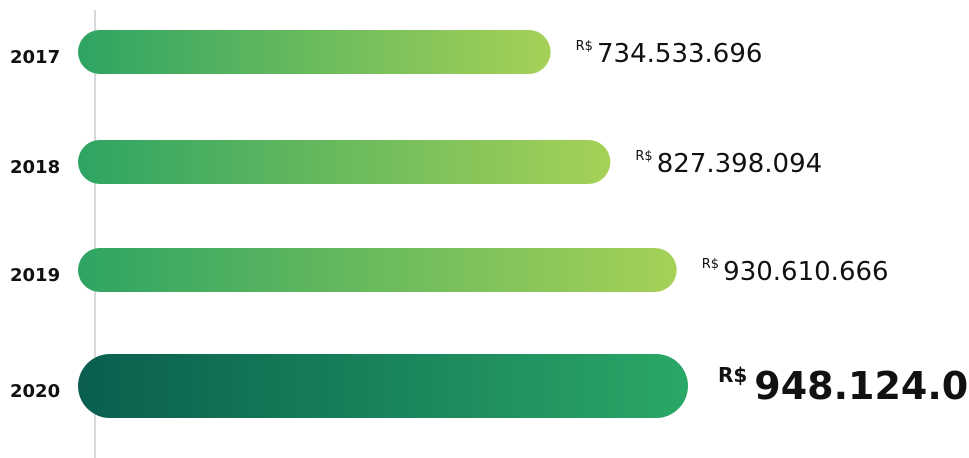 The width and height of the screenshot is (969, 458). I want to click on category-label: 2019, so click(35, 275).